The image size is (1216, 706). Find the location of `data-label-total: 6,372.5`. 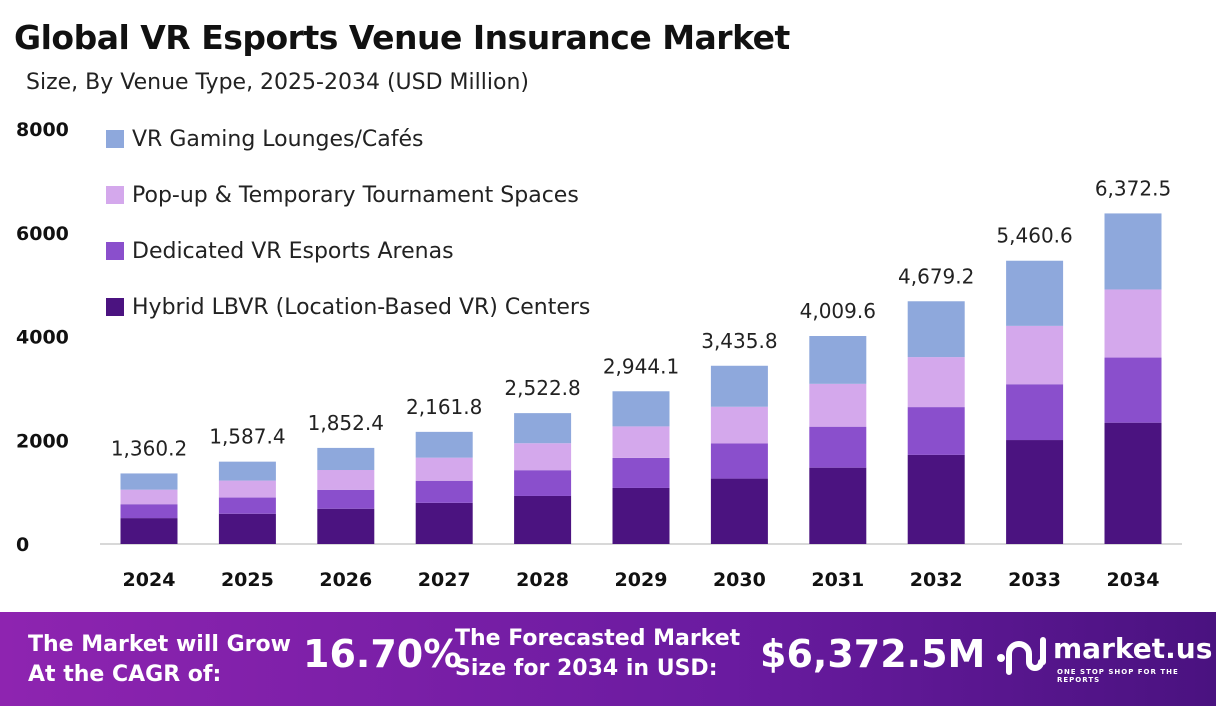

data-label-total: 6,372.5 is located at coordinates (1133, 188).